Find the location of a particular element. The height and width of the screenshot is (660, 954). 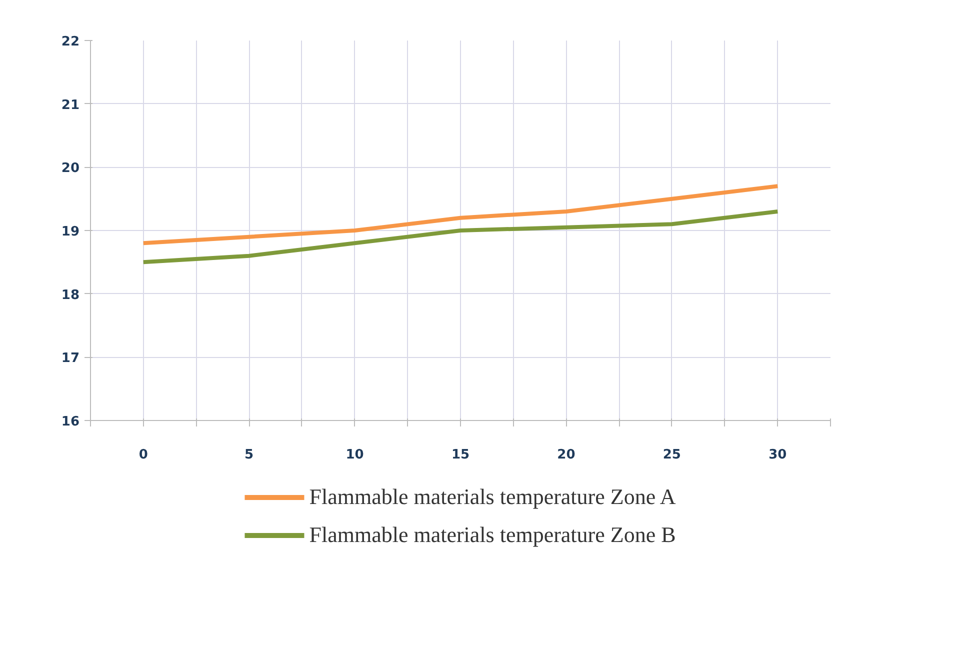

x-tick-label: 30 is located at coordinates (777, 455).